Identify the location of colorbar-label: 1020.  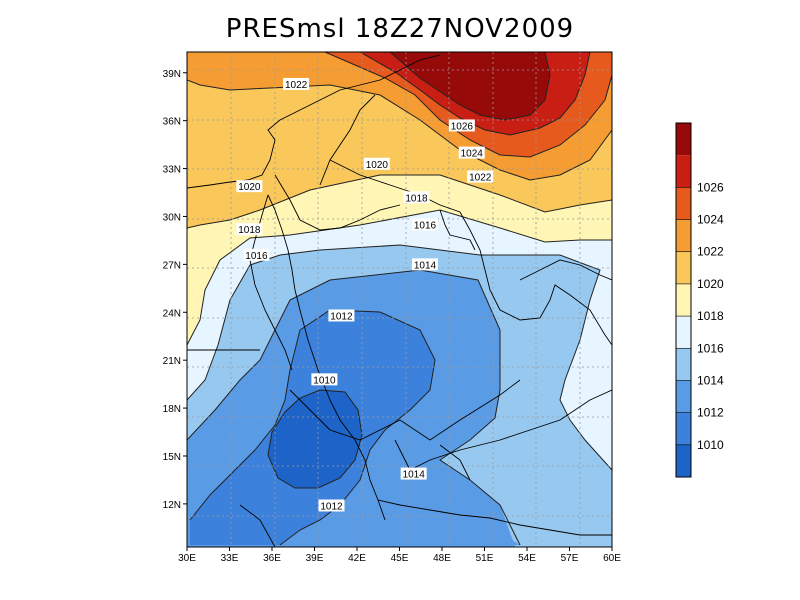
(710, 284).